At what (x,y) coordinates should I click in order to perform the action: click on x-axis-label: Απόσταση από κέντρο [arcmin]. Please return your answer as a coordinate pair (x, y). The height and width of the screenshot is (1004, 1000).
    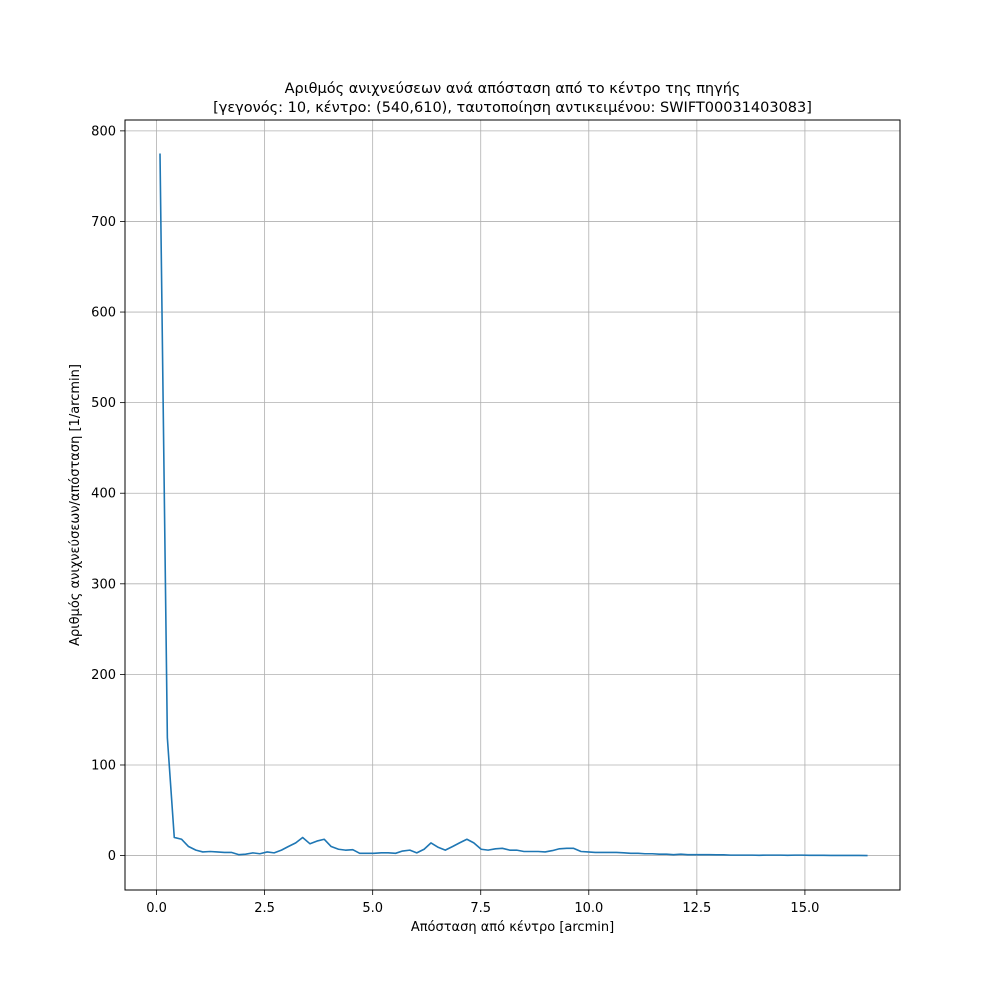
    Looking at the image, I should click on (512, 927).